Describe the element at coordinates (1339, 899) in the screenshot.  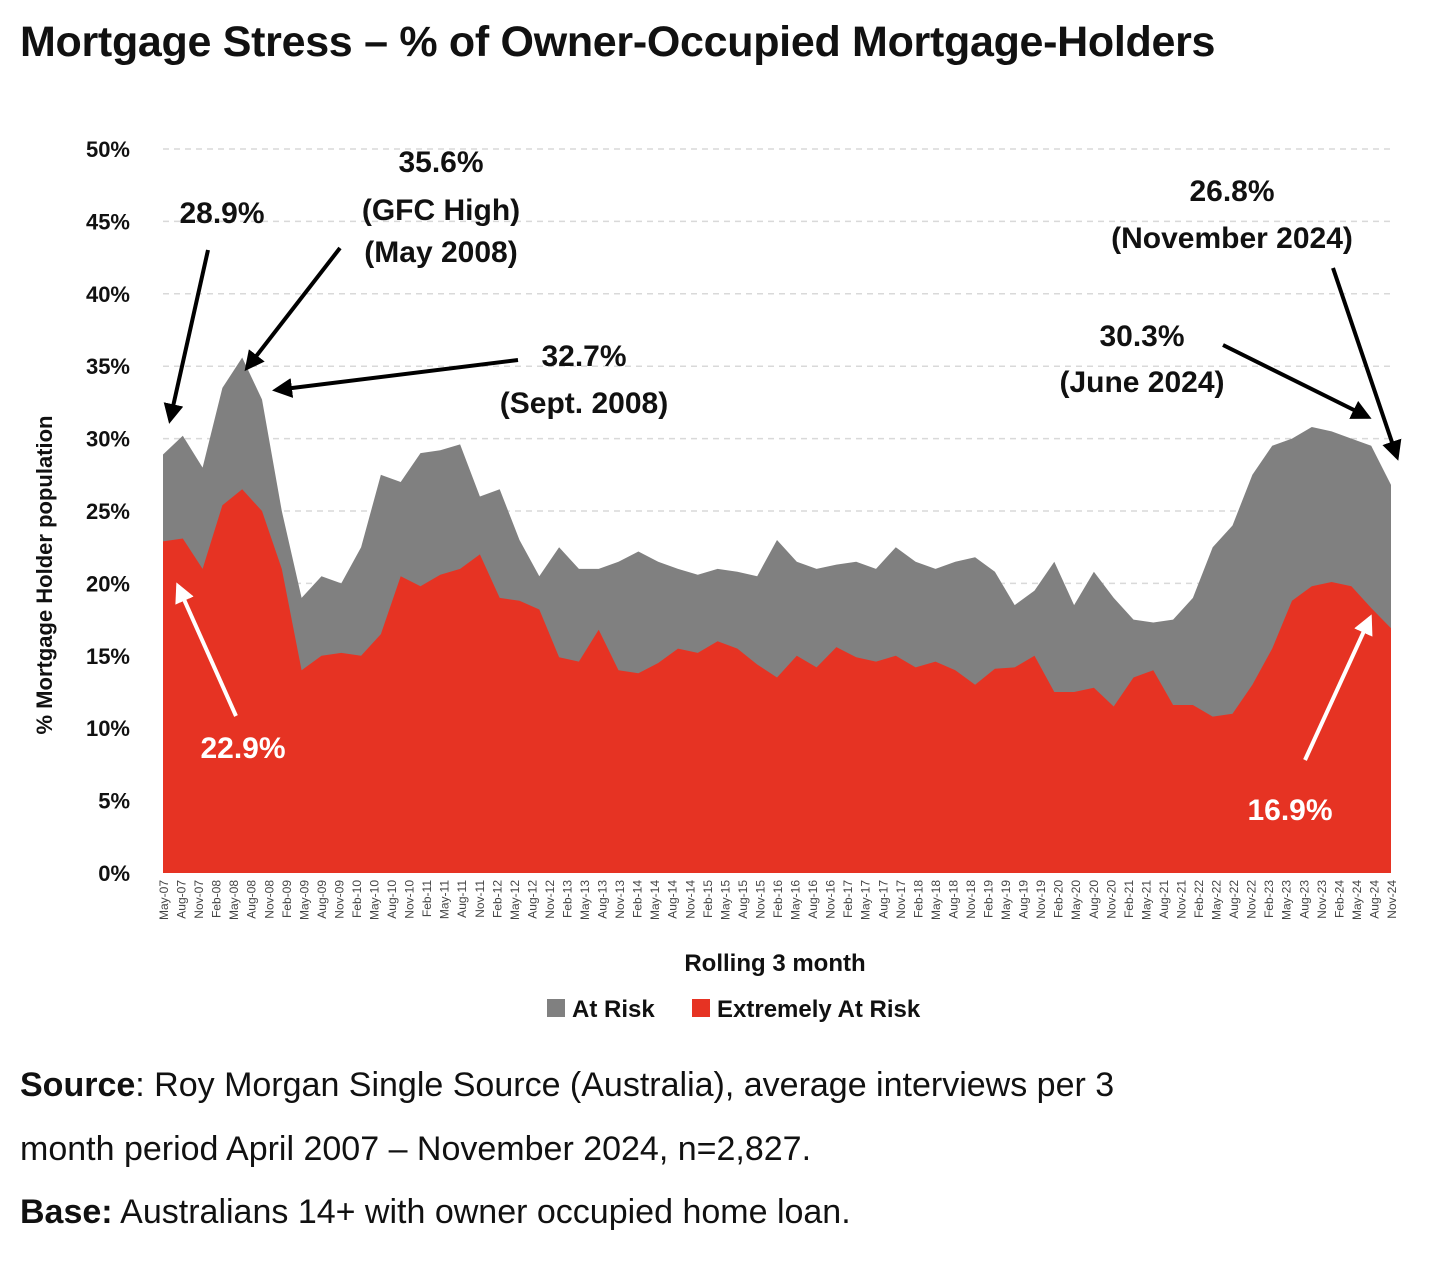
I see `x-tick-label: Feb-24` at that location.